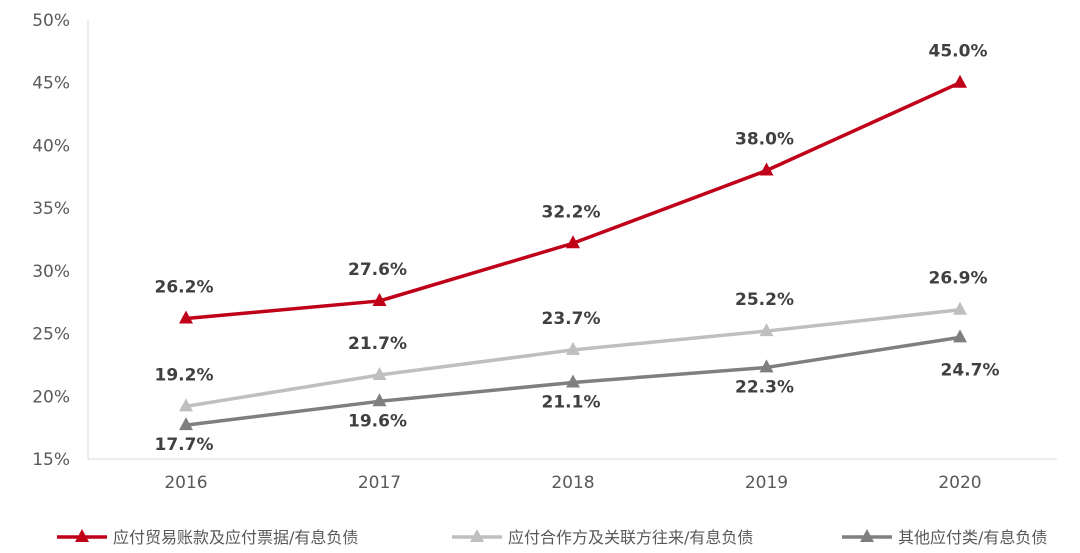 Image resolution: width=1080 pixels, height=553 pixels. Describe the element at coordinates (764, 387) in the screenshot. I see `data-label: 22.3%` at that location.